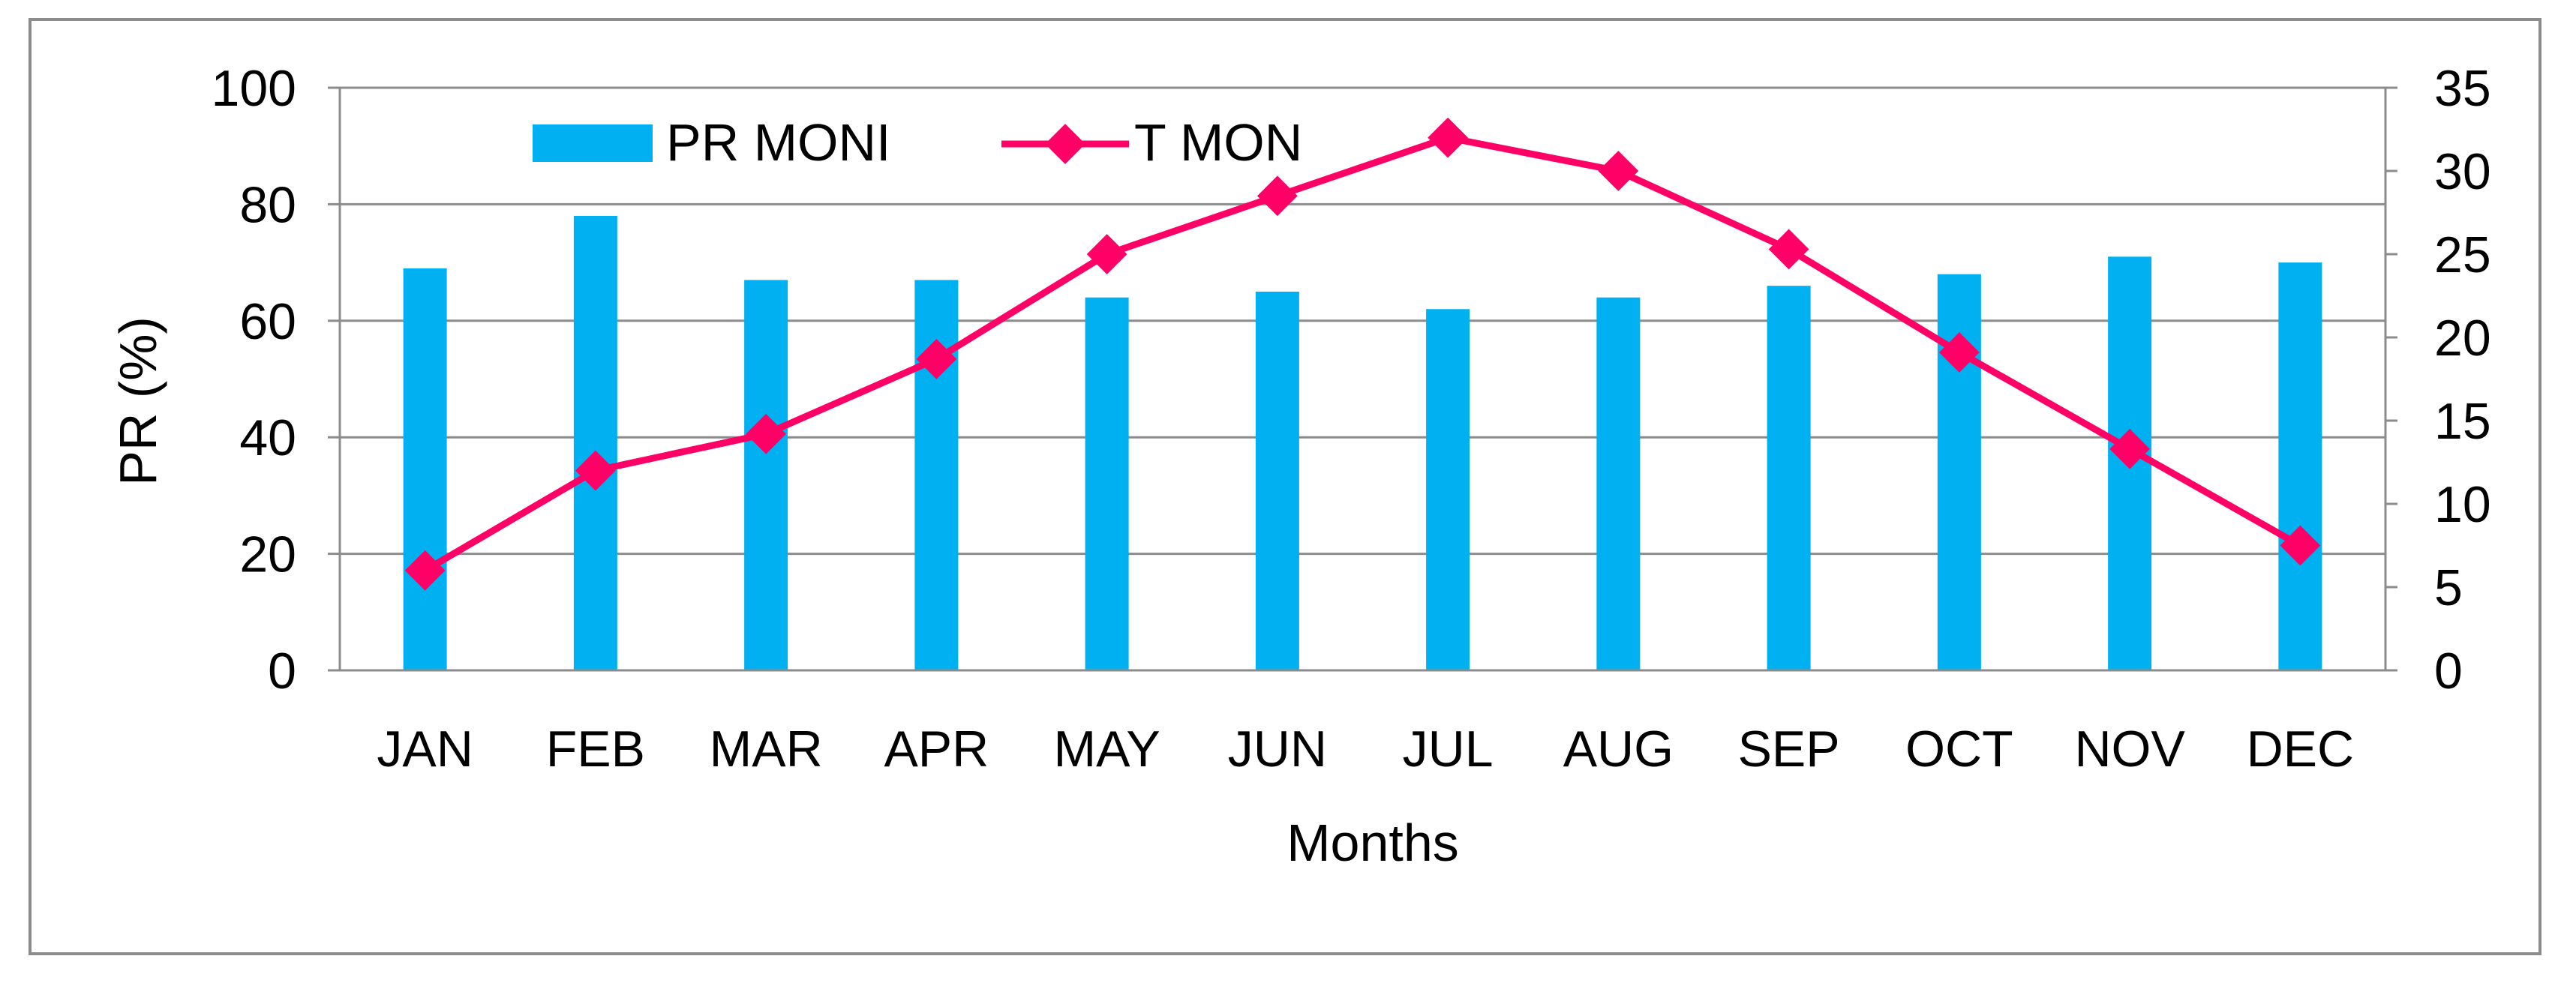 The image size is (2576, 992). I want to click on y-axis-right-tick-label: 25, so click(2462, 255).